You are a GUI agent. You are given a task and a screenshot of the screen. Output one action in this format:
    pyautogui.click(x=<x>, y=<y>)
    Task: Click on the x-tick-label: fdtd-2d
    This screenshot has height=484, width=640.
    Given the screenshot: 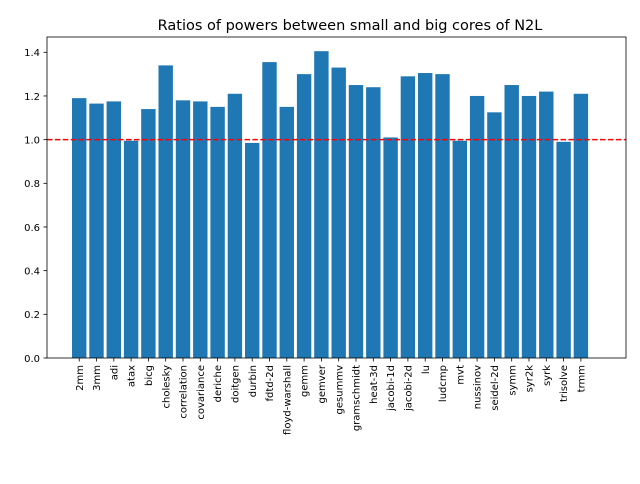 What is the action you would take?
    pyautogui.click(x=270, y=383)
    